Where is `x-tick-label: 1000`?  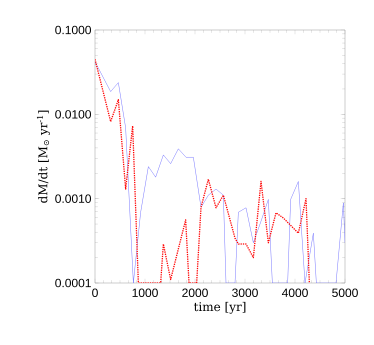 x-tick-label: 1000 is located at coordinates (145, 293).